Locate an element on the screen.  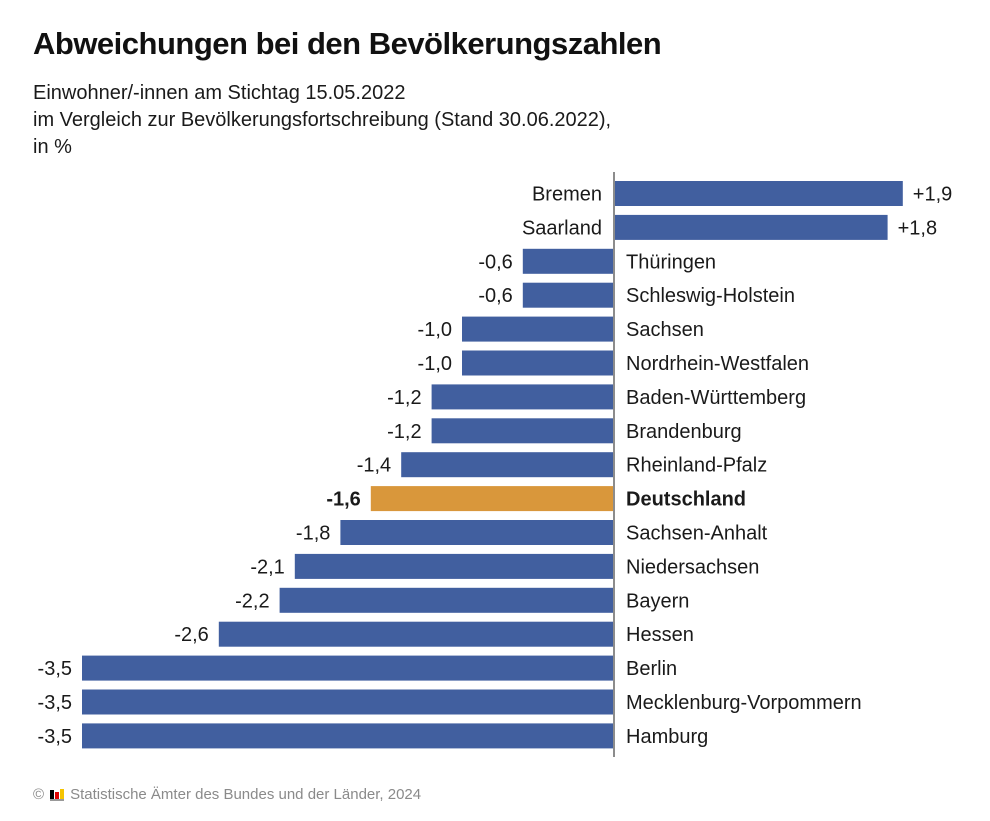
category-label: Bremen is located at coordinates (567, 195).